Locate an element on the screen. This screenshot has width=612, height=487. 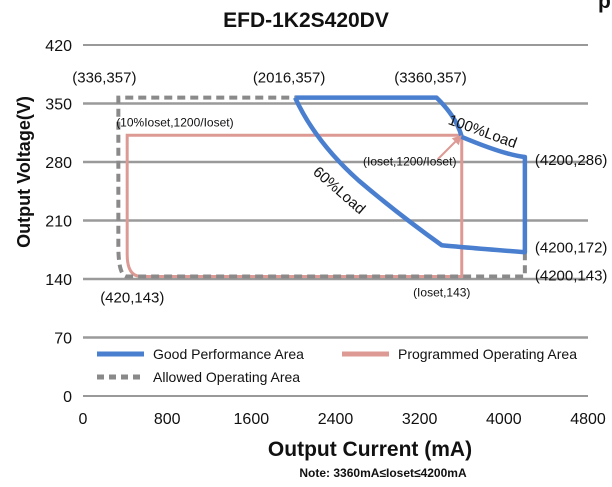
x-tick-label: 4800 is located at coordinates (588, 419).